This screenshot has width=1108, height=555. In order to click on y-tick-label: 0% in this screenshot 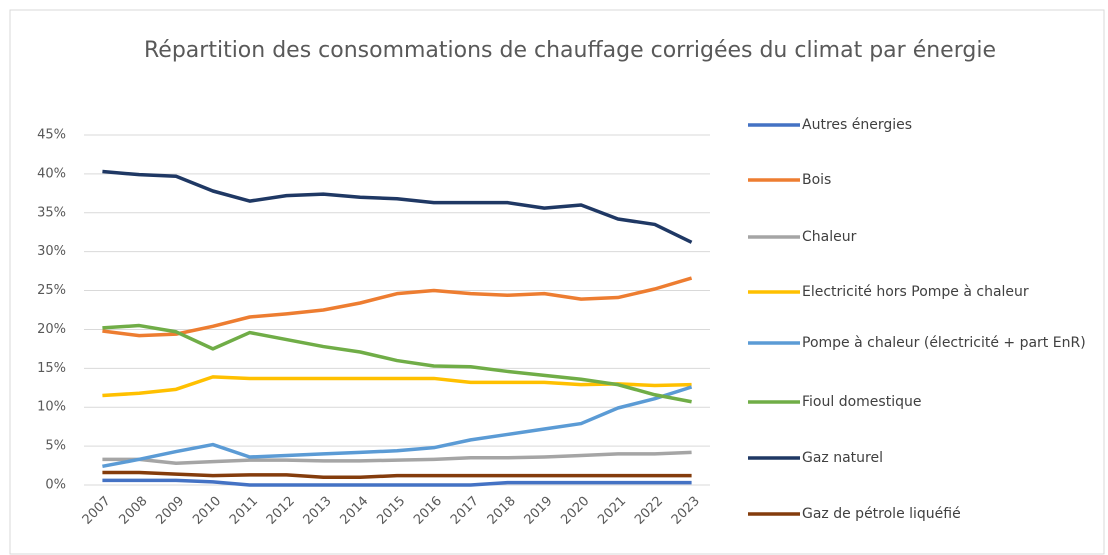, I will do `click(55, 485)`.